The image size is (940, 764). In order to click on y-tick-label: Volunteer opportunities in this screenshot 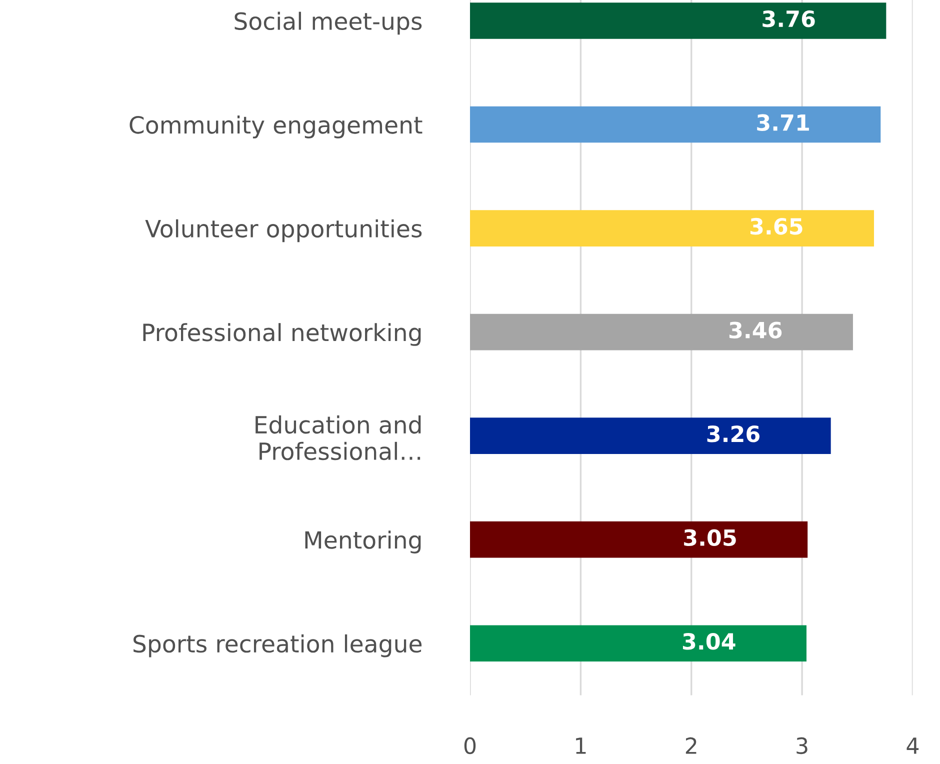, I will do `click(283, 230)`.